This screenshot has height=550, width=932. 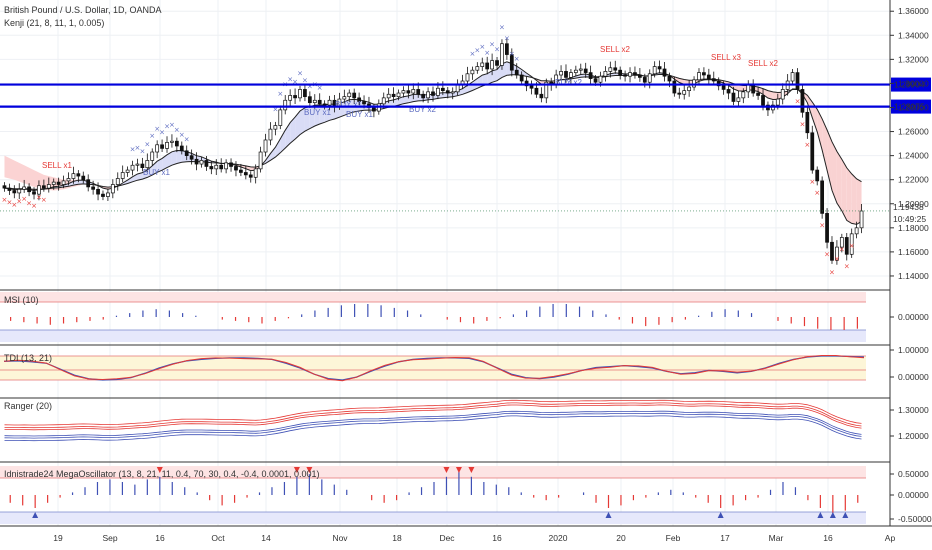 What do you see at coordinates (218, 538) in the screenshot?
I see `time-tick-label: Oct` at bounding box center [218, 538].